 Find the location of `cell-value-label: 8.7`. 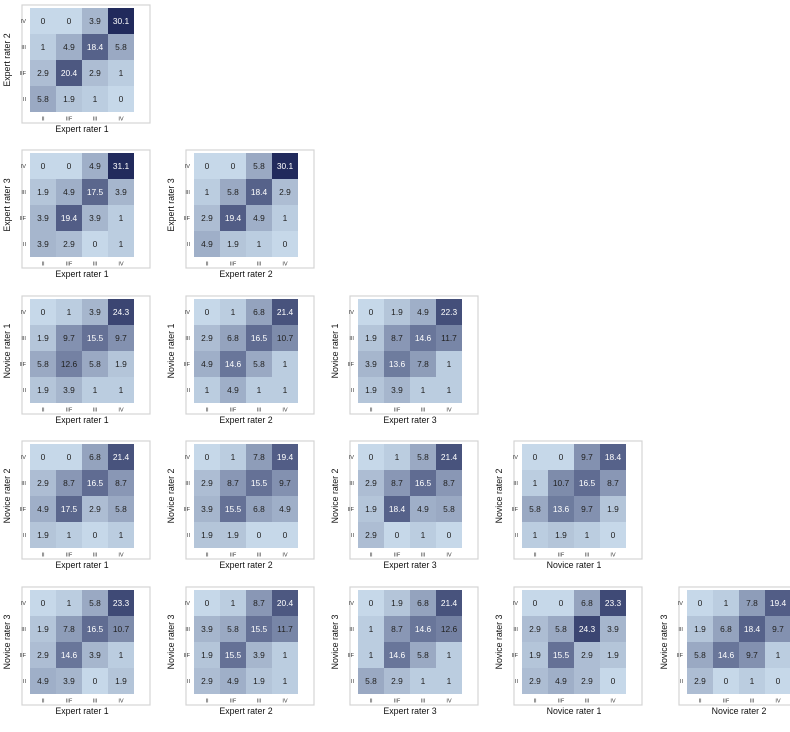

cell-value-label: 8.7 is located at coordinates (613, 483).